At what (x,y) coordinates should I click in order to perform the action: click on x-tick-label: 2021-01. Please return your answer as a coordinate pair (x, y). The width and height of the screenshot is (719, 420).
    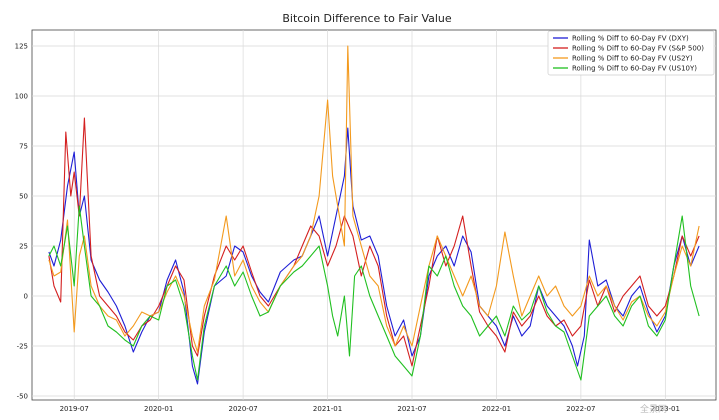
    Looking at the image, I should click on (327, 409).